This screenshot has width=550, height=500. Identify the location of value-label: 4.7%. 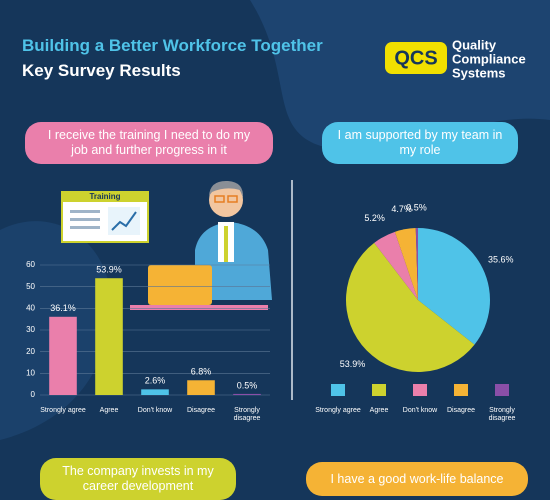
(401, 209).